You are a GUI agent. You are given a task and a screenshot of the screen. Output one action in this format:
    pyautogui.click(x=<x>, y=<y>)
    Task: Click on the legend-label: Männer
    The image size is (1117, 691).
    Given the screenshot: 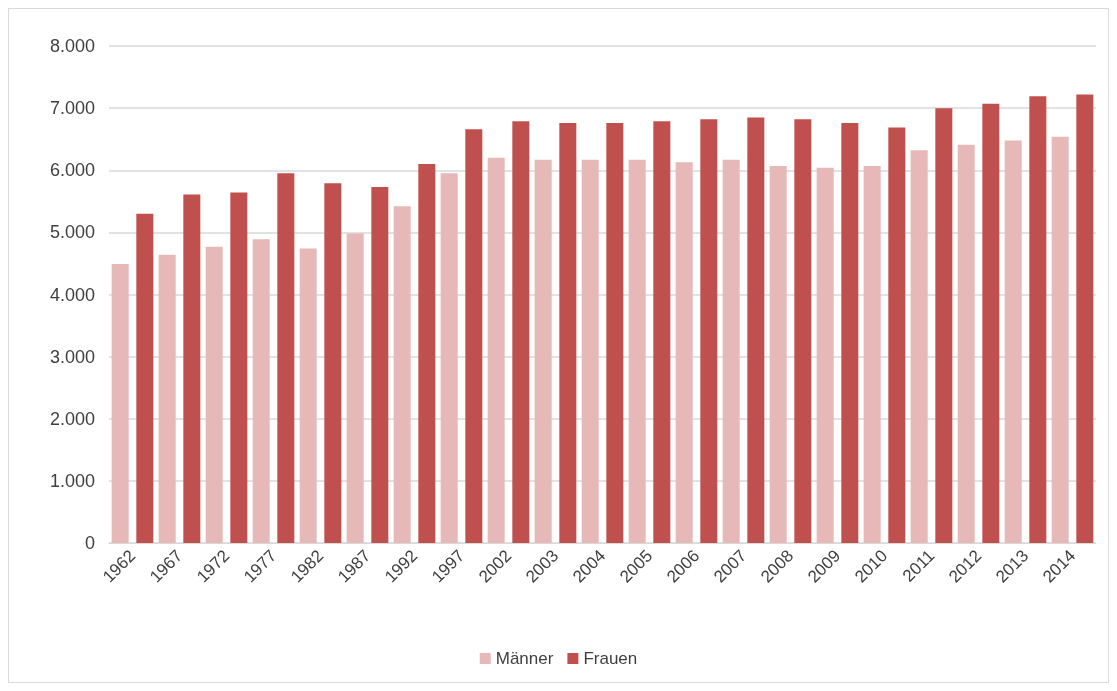 What is the action you would take?
    pyautogui.click(x=524, y=658)
    